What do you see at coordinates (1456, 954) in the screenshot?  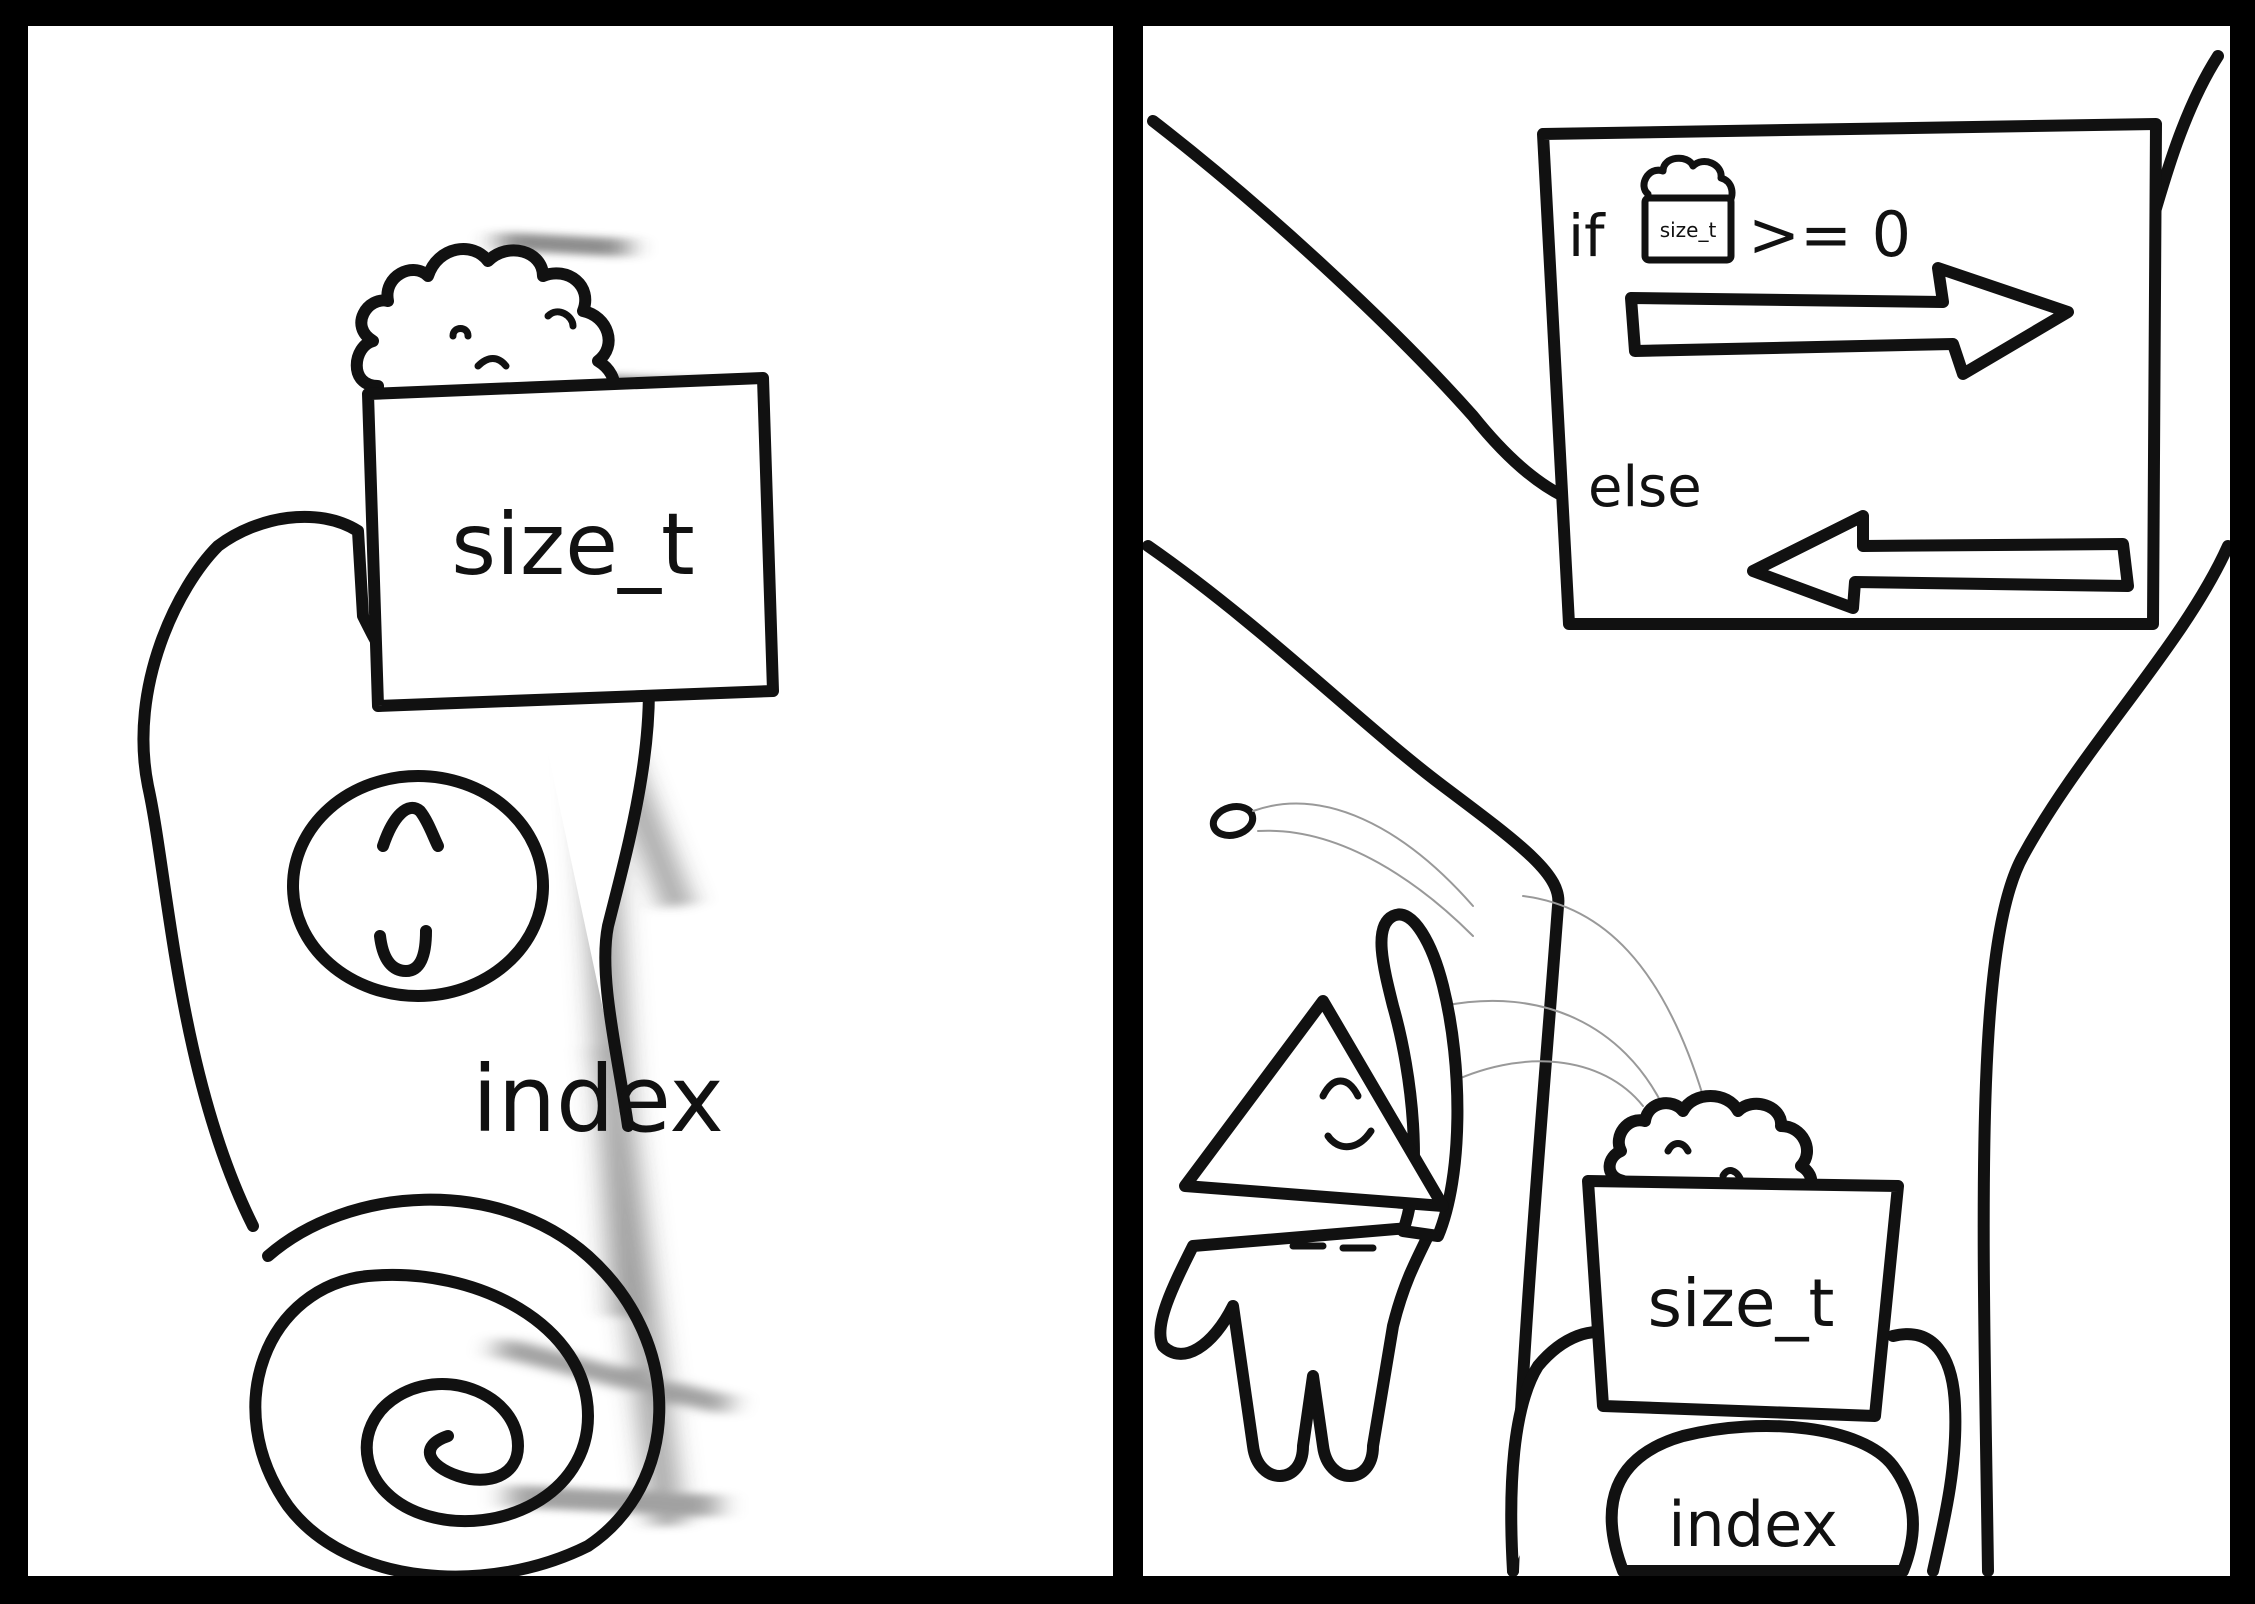 I see `thrown-pebble` at bounding box center [1456, 954].